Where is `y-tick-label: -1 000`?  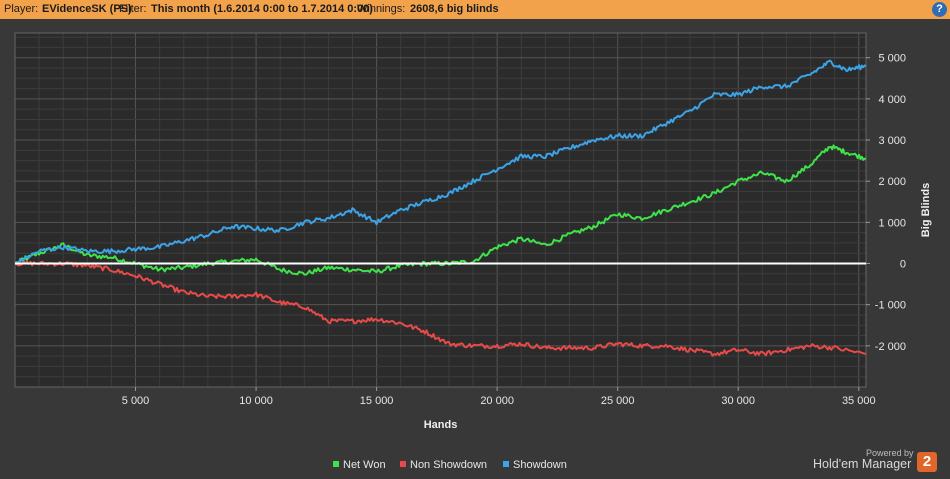
y-tick-label: -1 000 is located at coordinates (890, 306).